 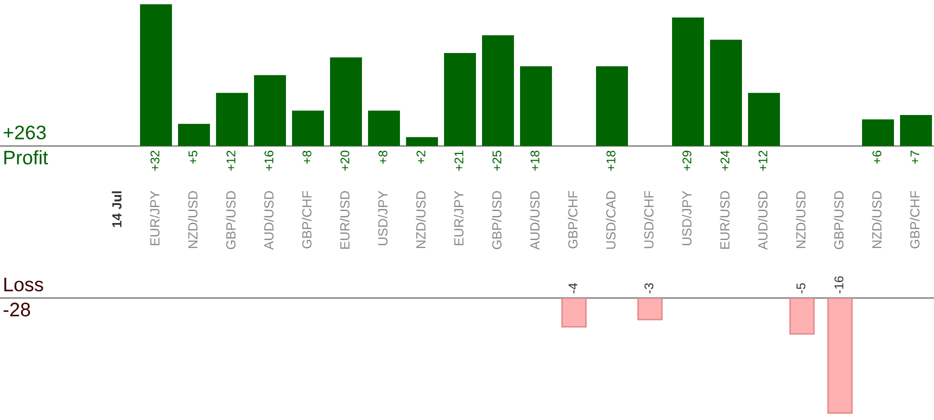 I want to click on data-label: +21, so click(x=459, y=160).